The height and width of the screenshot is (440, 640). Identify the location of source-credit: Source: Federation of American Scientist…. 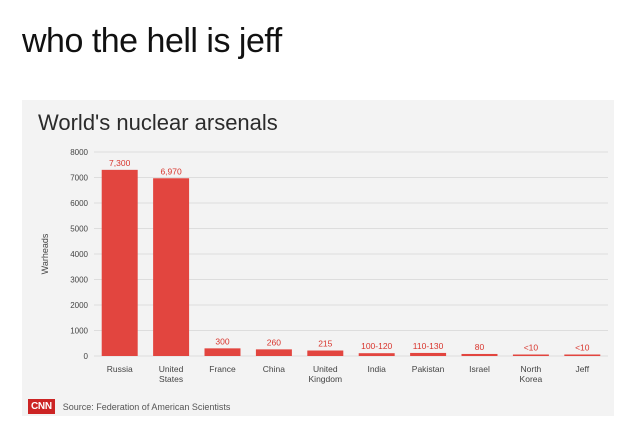
(146, 406).